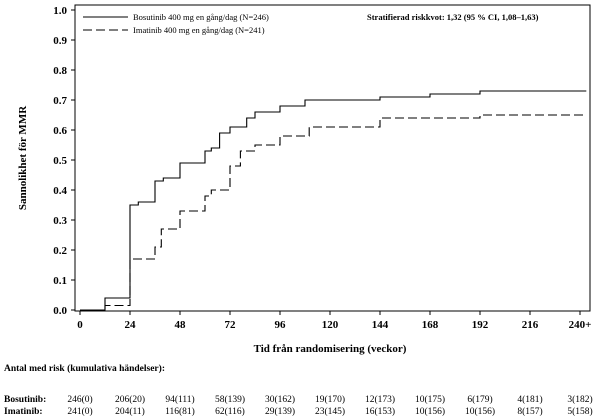 The height and width of the screenshot is (420, 597). Describe the element at coordinates (130, 411) in the screenshot. I see `risk-cell: 204(11)` at that location.